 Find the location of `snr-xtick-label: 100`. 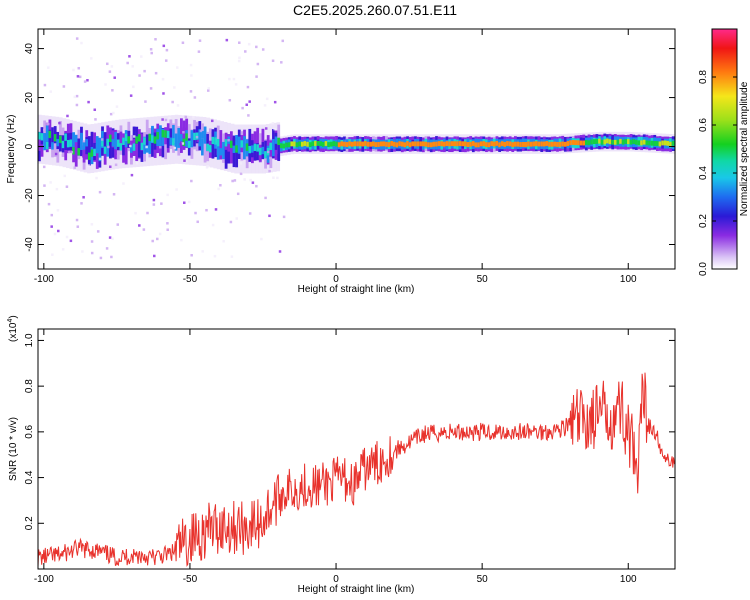

snr-xtick-label: 100 is located at coordinates (628, 579).